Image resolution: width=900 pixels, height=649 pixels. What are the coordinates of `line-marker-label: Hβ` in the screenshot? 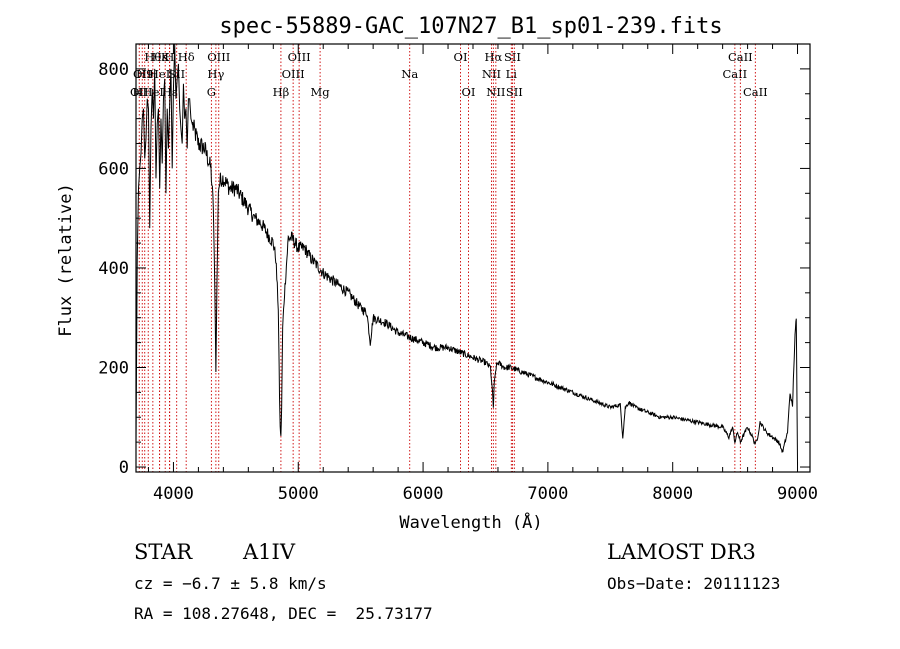 It's located at (281, 92).